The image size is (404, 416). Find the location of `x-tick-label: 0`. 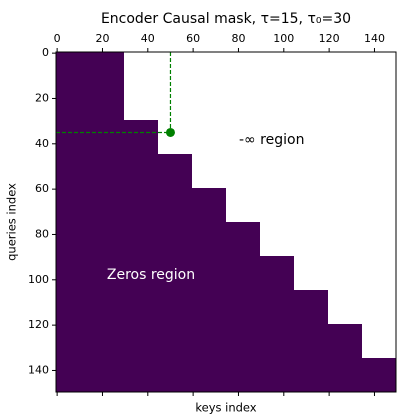

x-tick-label: 0 is located at coordinates (57, 38).